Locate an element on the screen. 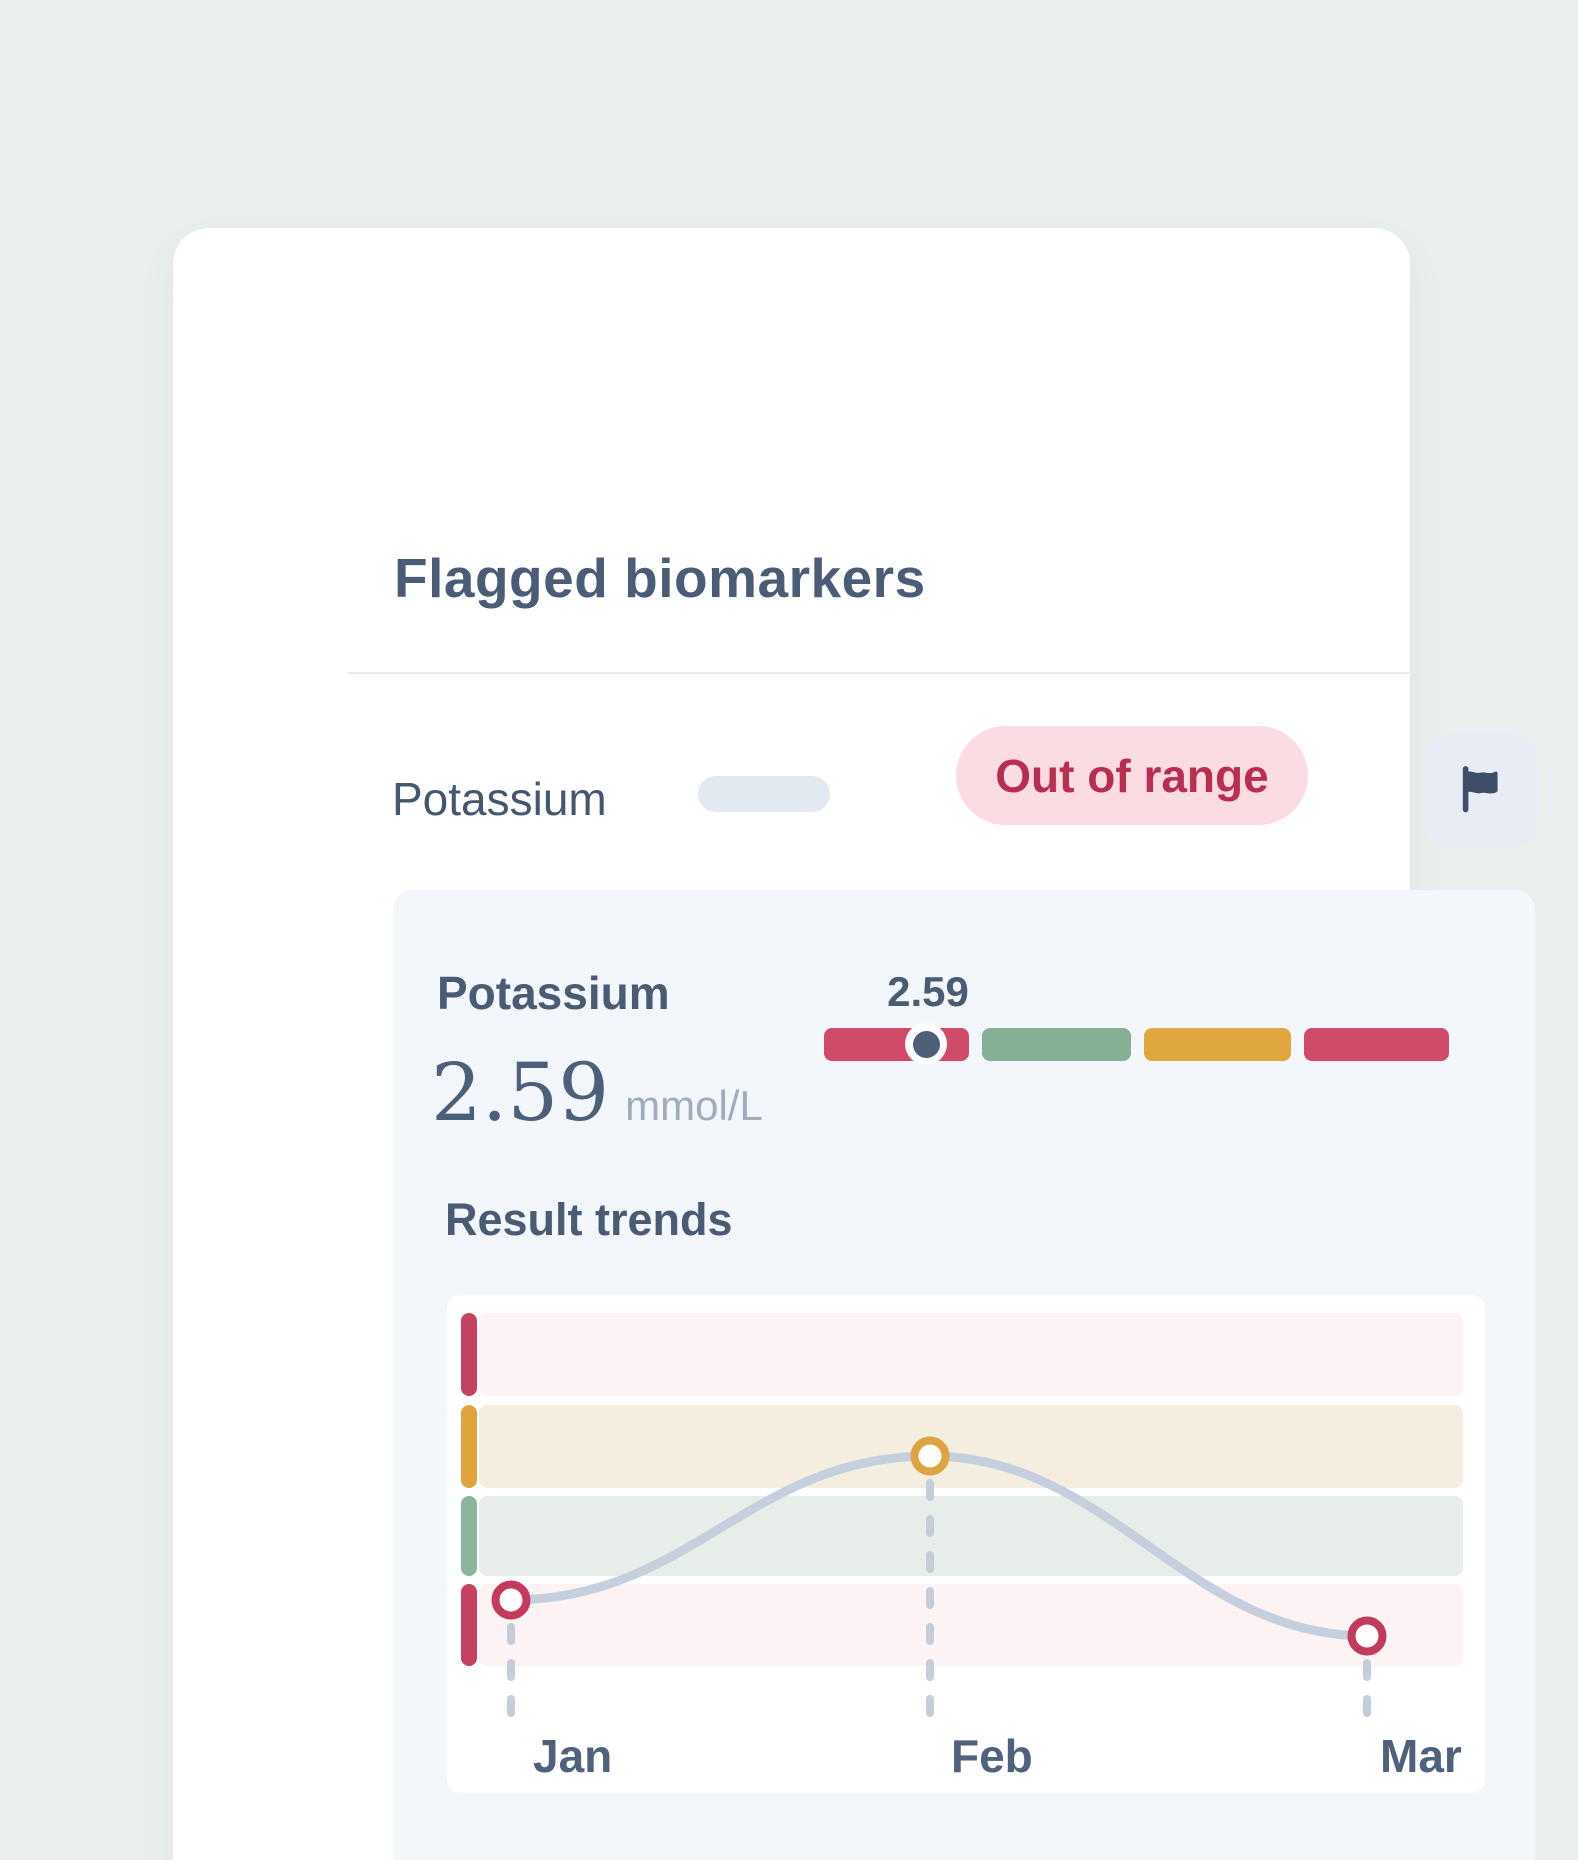  flag-icon is located at coordinates (1481, 790).